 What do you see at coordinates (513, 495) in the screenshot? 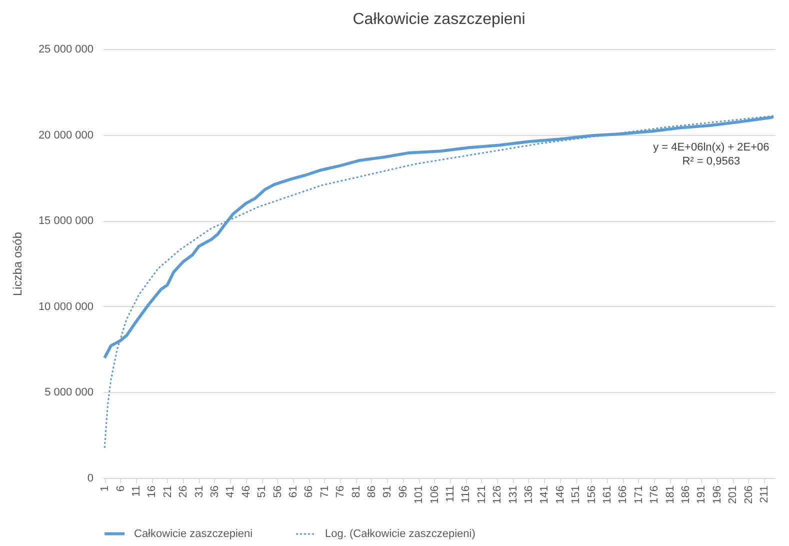
I see `x-tick-label: 131` at bounding box center [513, 495].